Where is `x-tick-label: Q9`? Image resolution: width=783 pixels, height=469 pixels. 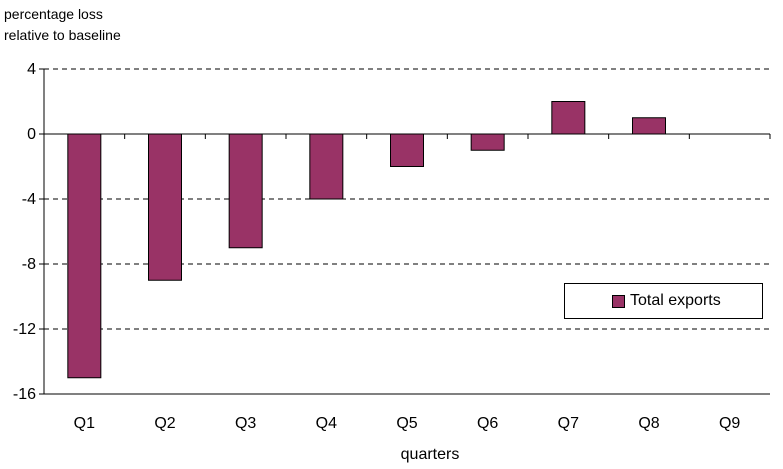 x-tick-label: Q9 is located at coordinates (729, 423).